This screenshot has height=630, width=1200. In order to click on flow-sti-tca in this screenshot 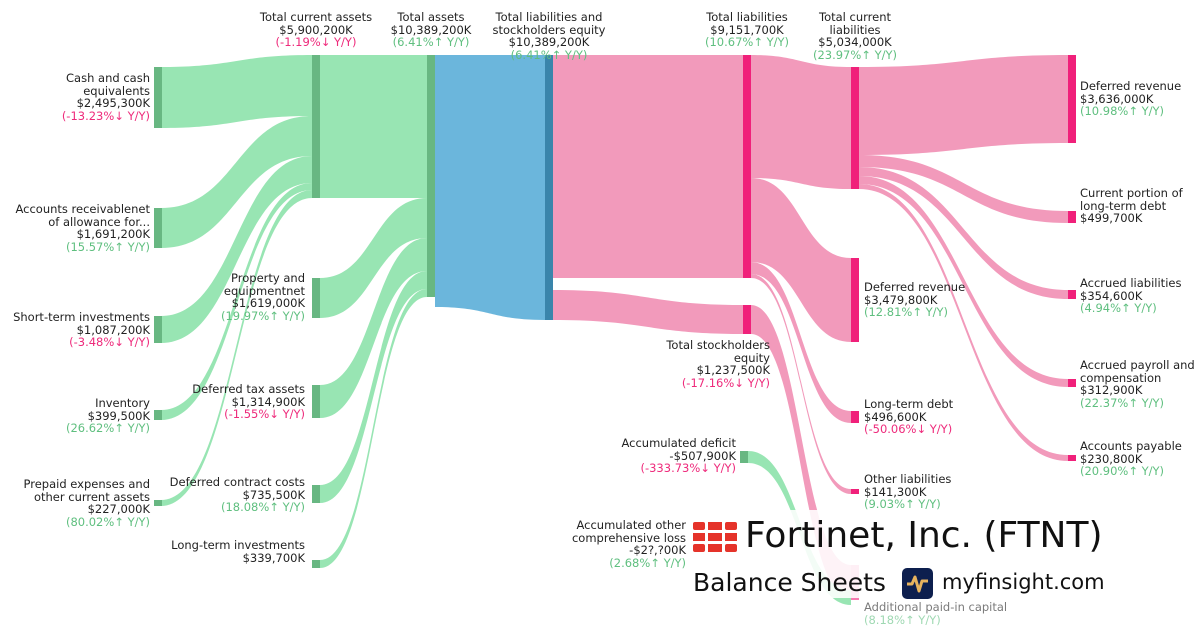, I will do `click(236, 249)`.